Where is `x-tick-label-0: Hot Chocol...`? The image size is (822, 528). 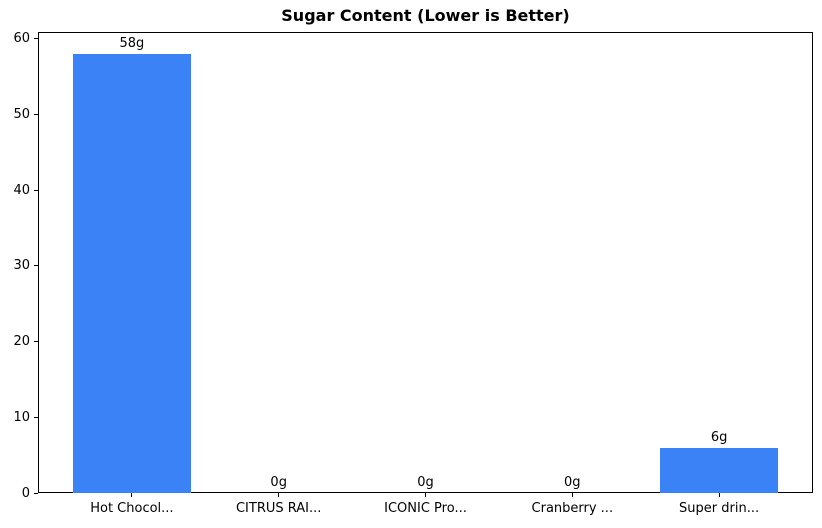 x-tick-label-0: Hot Chocol... is located at coordinates (132, 508).